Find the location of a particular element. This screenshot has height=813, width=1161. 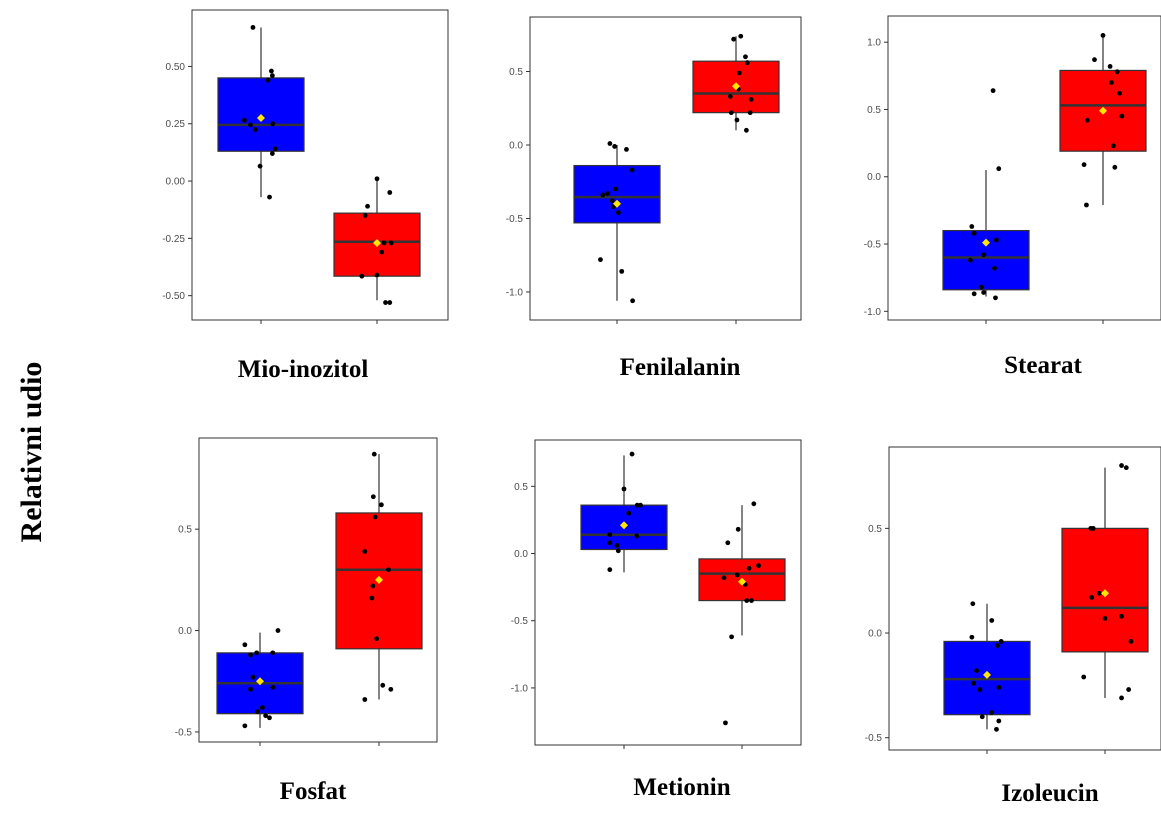

panel-title-fosfat: Fosfat is located at coordinates (313, 791).